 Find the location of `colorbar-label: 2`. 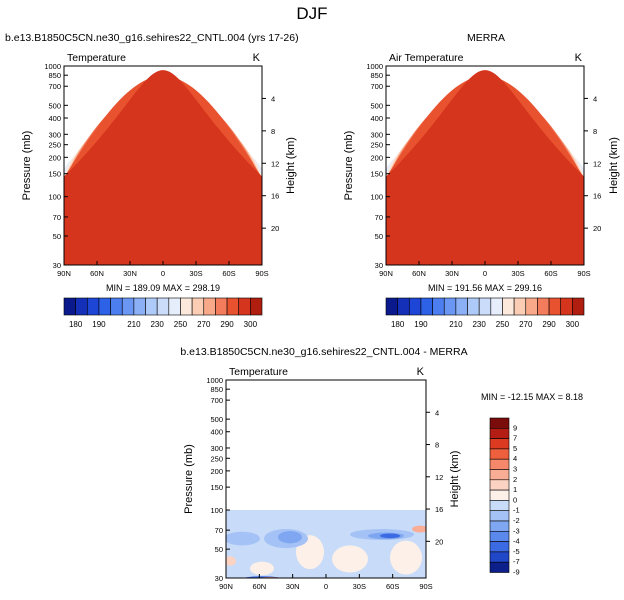

colorbar-label: 2 is located at coordinates (515, 479).